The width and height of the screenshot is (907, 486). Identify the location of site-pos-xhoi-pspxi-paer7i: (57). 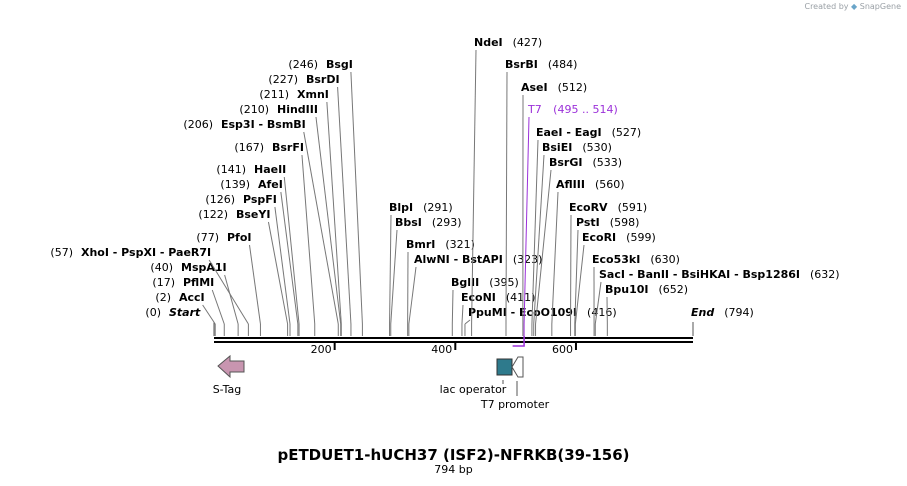
(61, 252).